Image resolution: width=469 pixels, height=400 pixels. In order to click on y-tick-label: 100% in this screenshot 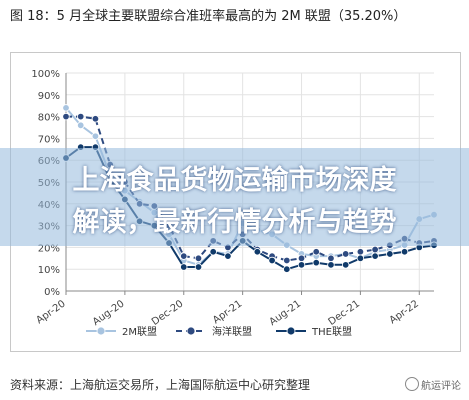, I will do `click(45, 74)`.